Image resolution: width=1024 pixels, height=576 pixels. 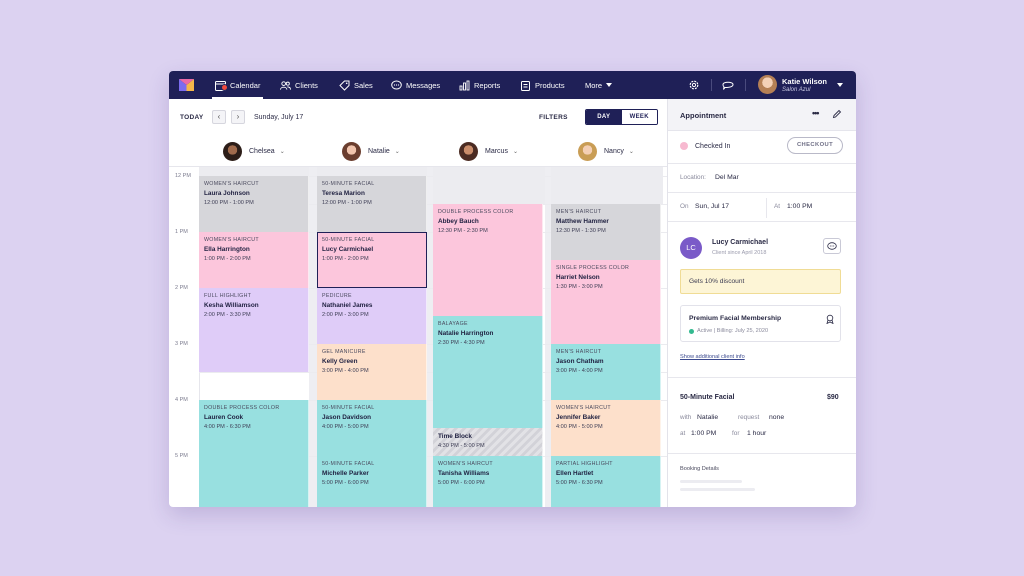 What do you see at coordinates (599, 85) in the screenshot?
I see `nav-more: More` at bounding box center [599, 85].